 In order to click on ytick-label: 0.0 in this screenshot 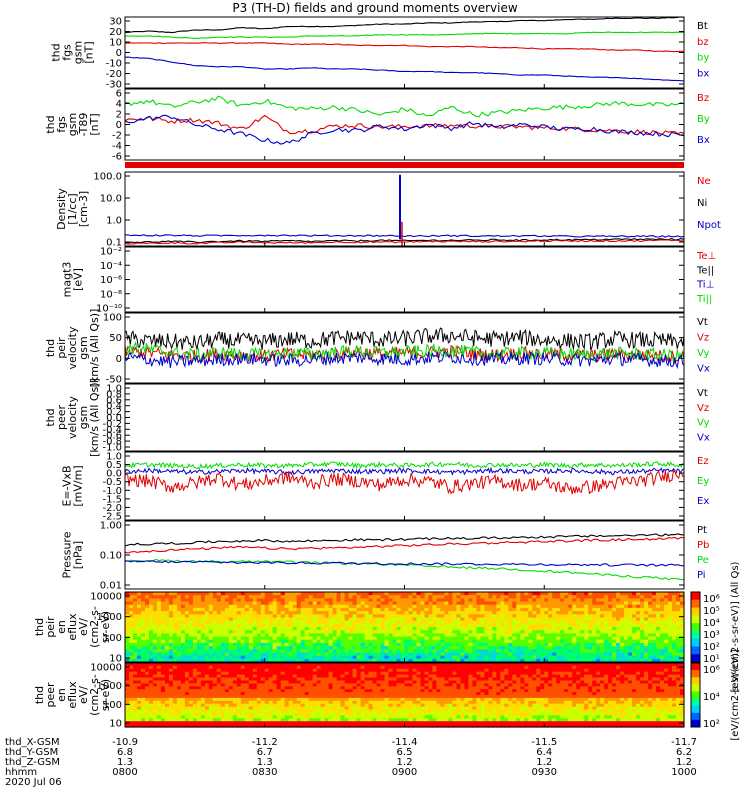, I will do `click(114, 418)`.